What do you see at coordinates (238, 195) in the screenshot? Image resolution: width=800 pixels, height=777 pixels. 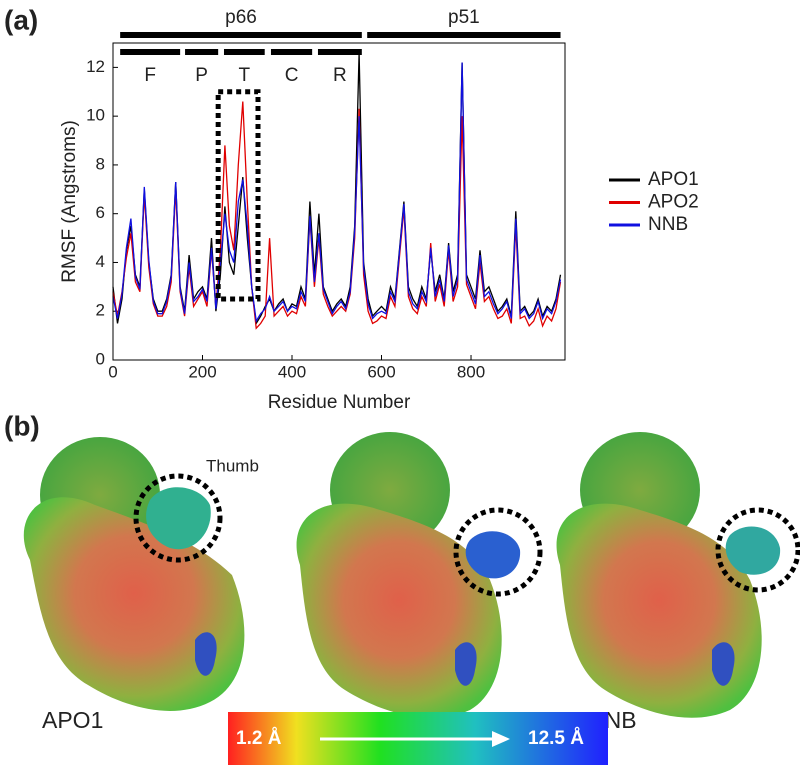 I see `highlight-box` at bounding box center [238, 195].